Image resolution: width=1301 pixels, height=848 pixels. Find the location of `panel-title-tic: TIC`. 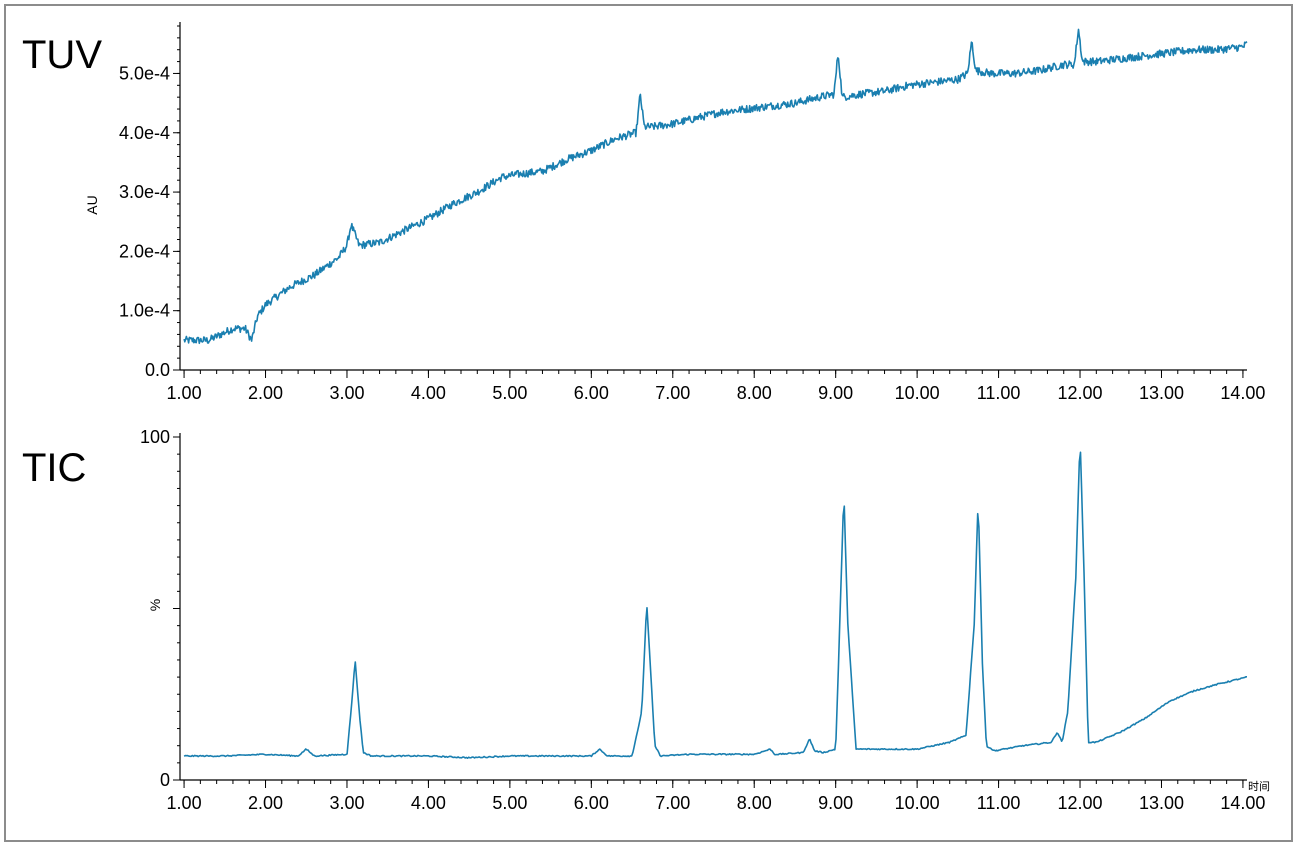

panel-title-tic: TIC is located at coordinates (54, 468).